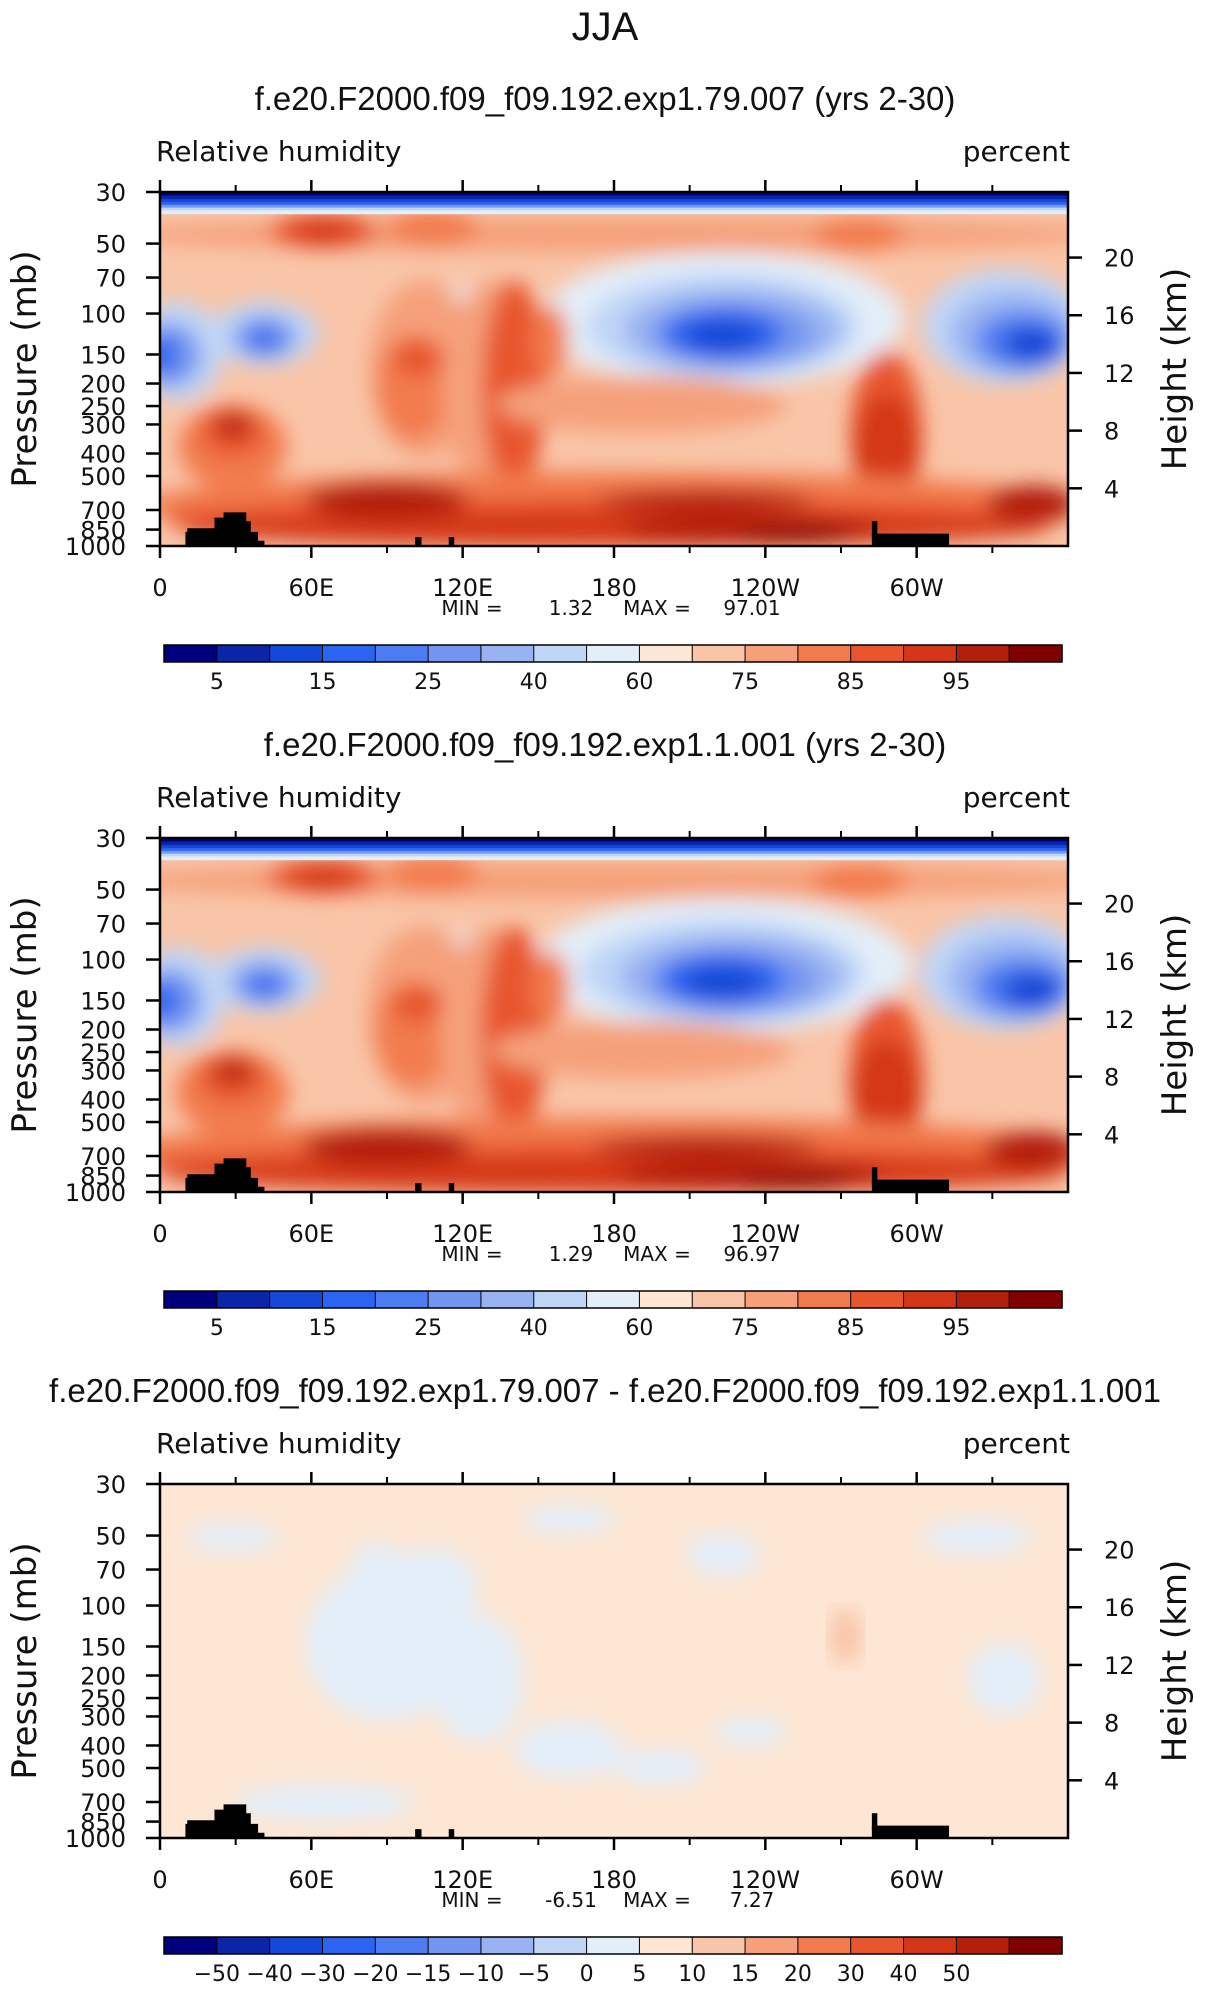  What do you see at coordinates (311, 1234) in the screenshot?
I see `x-tick-label: 60E` at bounding box center [311, 1234].